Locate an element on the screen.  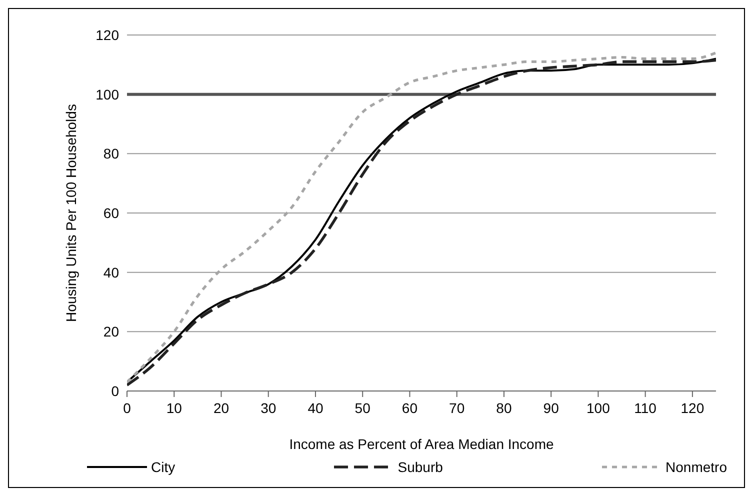
legend-label: Suburb is located at coordinates (420, 467).